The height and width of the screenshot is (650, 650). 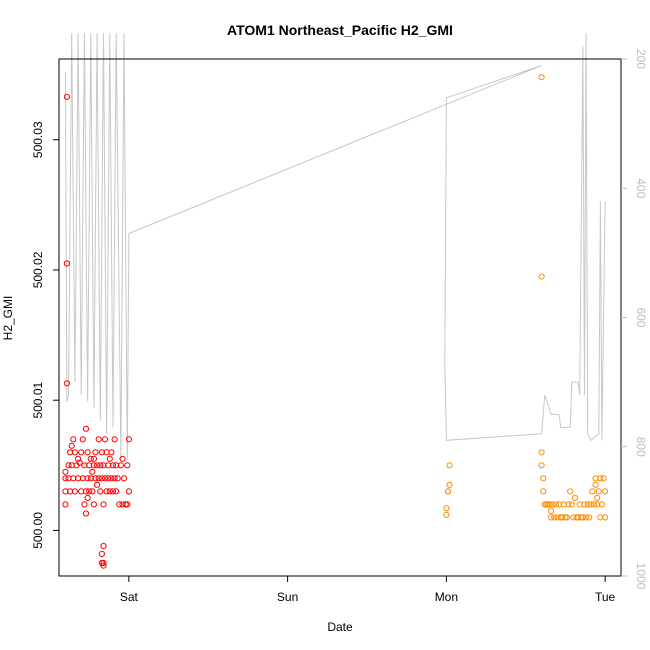 I want to click on secondary-y-tick-label: 1000, so click(x=641, y=576).